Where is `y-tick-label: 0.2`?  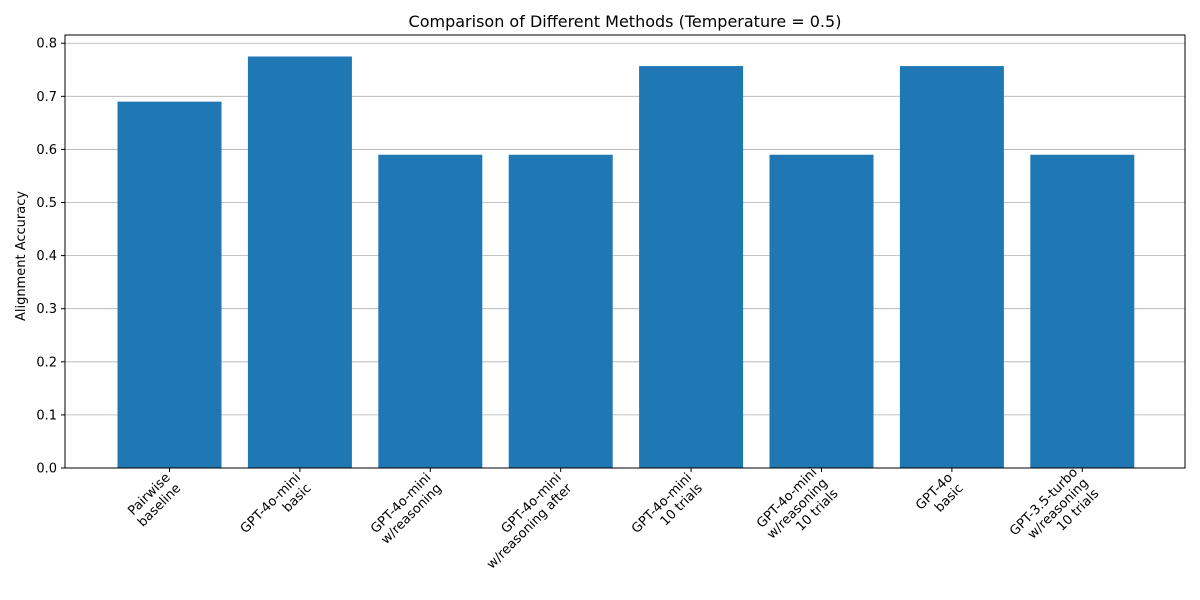
y-tick-label: 0.2 is located at coordinates (46, 362).